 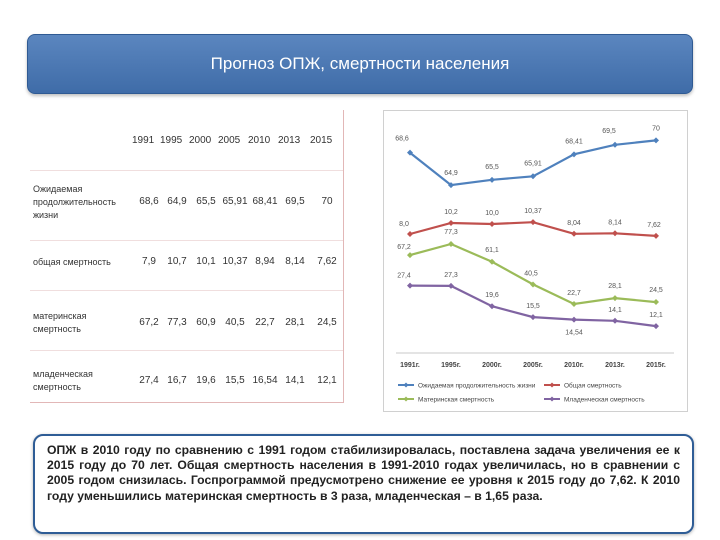 What do you see at coordinates (531, 273) in the screenshot?
I see `data-label: 40,5` at bounding box center [531, 273].